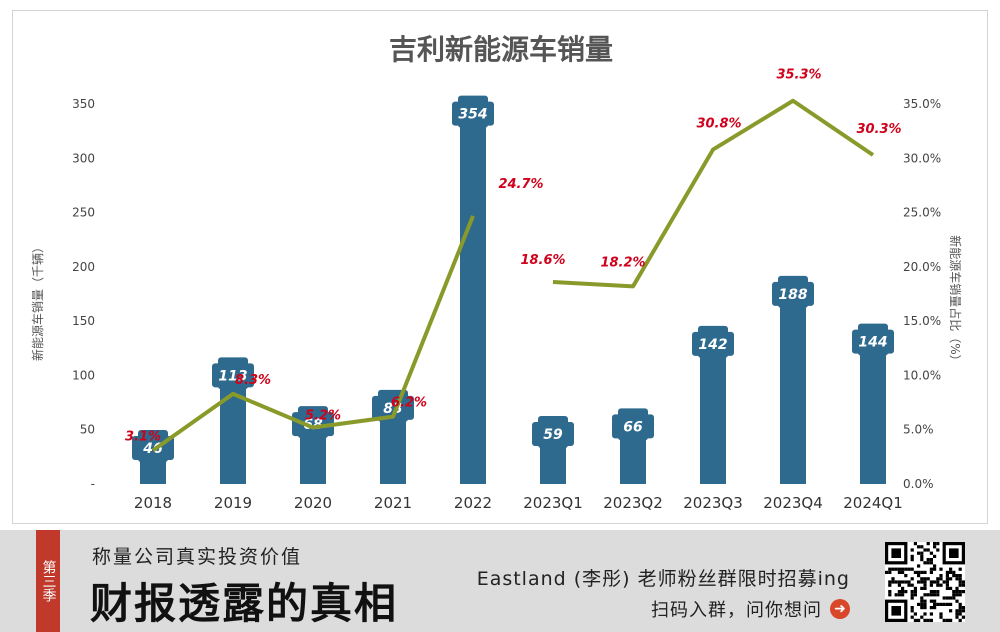 The width and height of the screenshot is (1000, 632). What do you see at coordinates (83, 158) in the screenshot?
I see `y-tick-label: 300` at bounding box center [83, 158].